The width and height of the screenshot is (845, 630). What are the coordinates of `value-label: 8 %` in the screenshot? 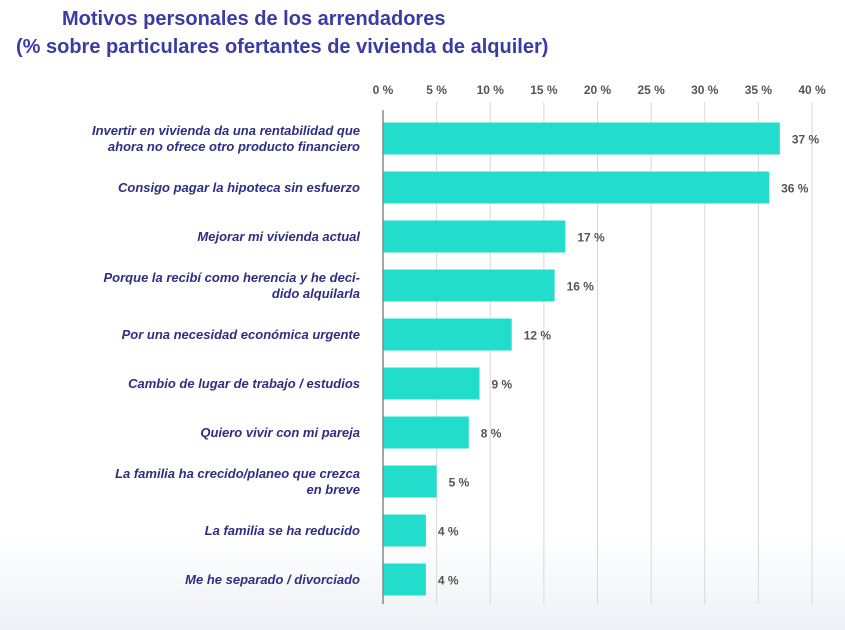 It's located at (491, 434).